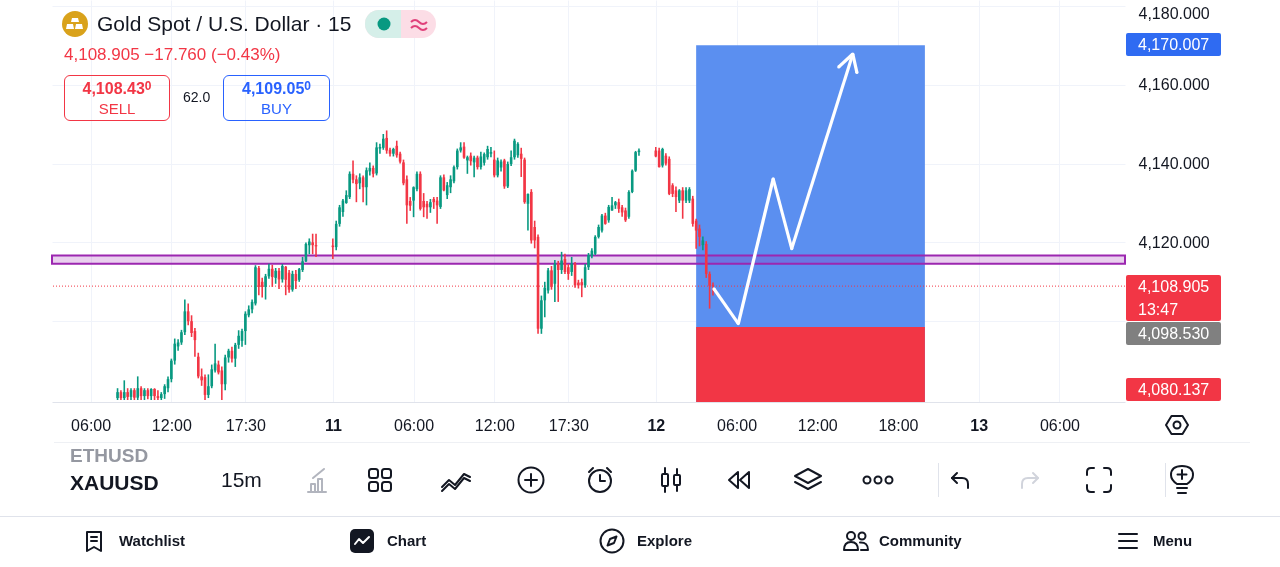  I want to click on text: XAUUSD, so click(114, 482).